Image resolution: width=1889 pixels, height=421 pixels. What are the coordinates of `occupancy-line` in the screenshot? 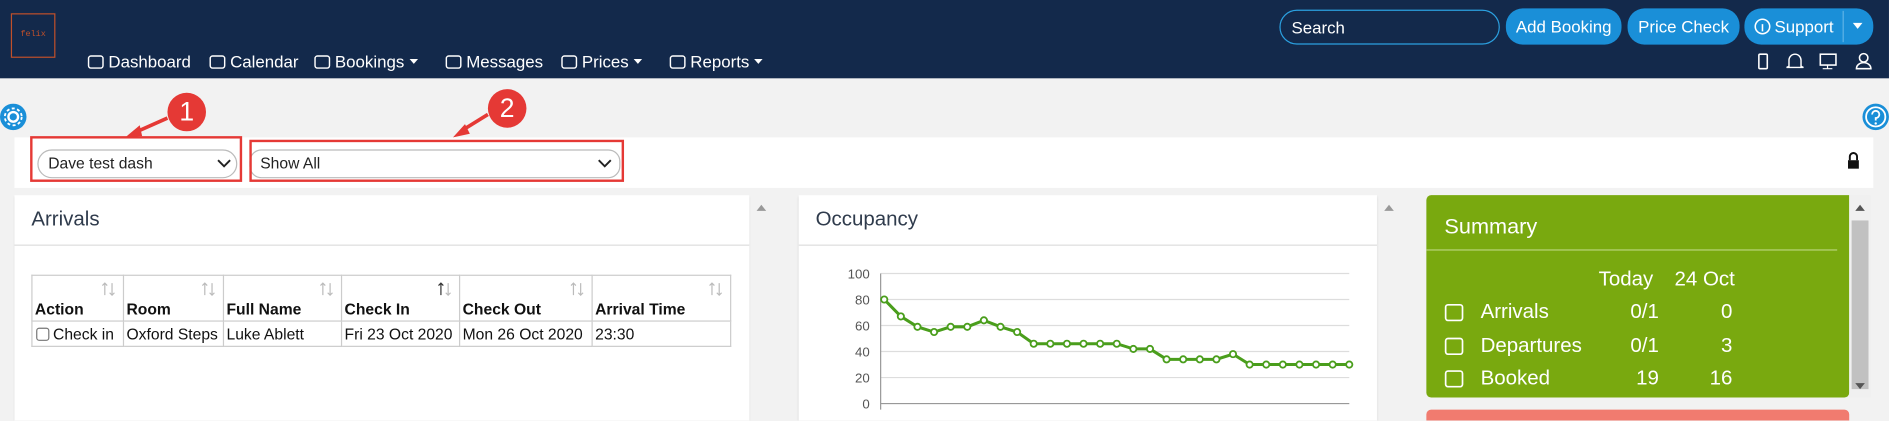 It's located at (1116, 332).